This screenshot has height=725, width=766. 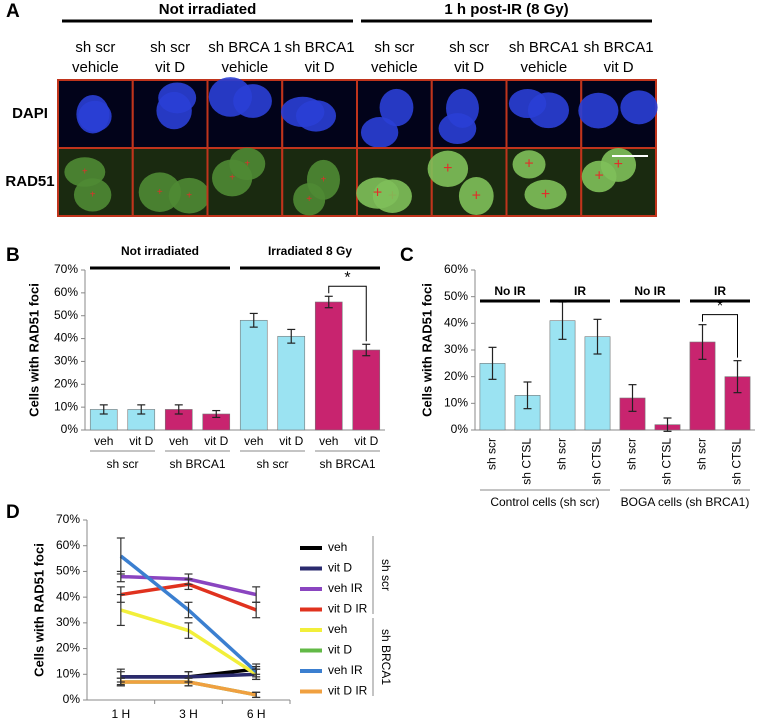 I want to click on legend-group-label: sh BRCA1, so click(x=386, y=657).